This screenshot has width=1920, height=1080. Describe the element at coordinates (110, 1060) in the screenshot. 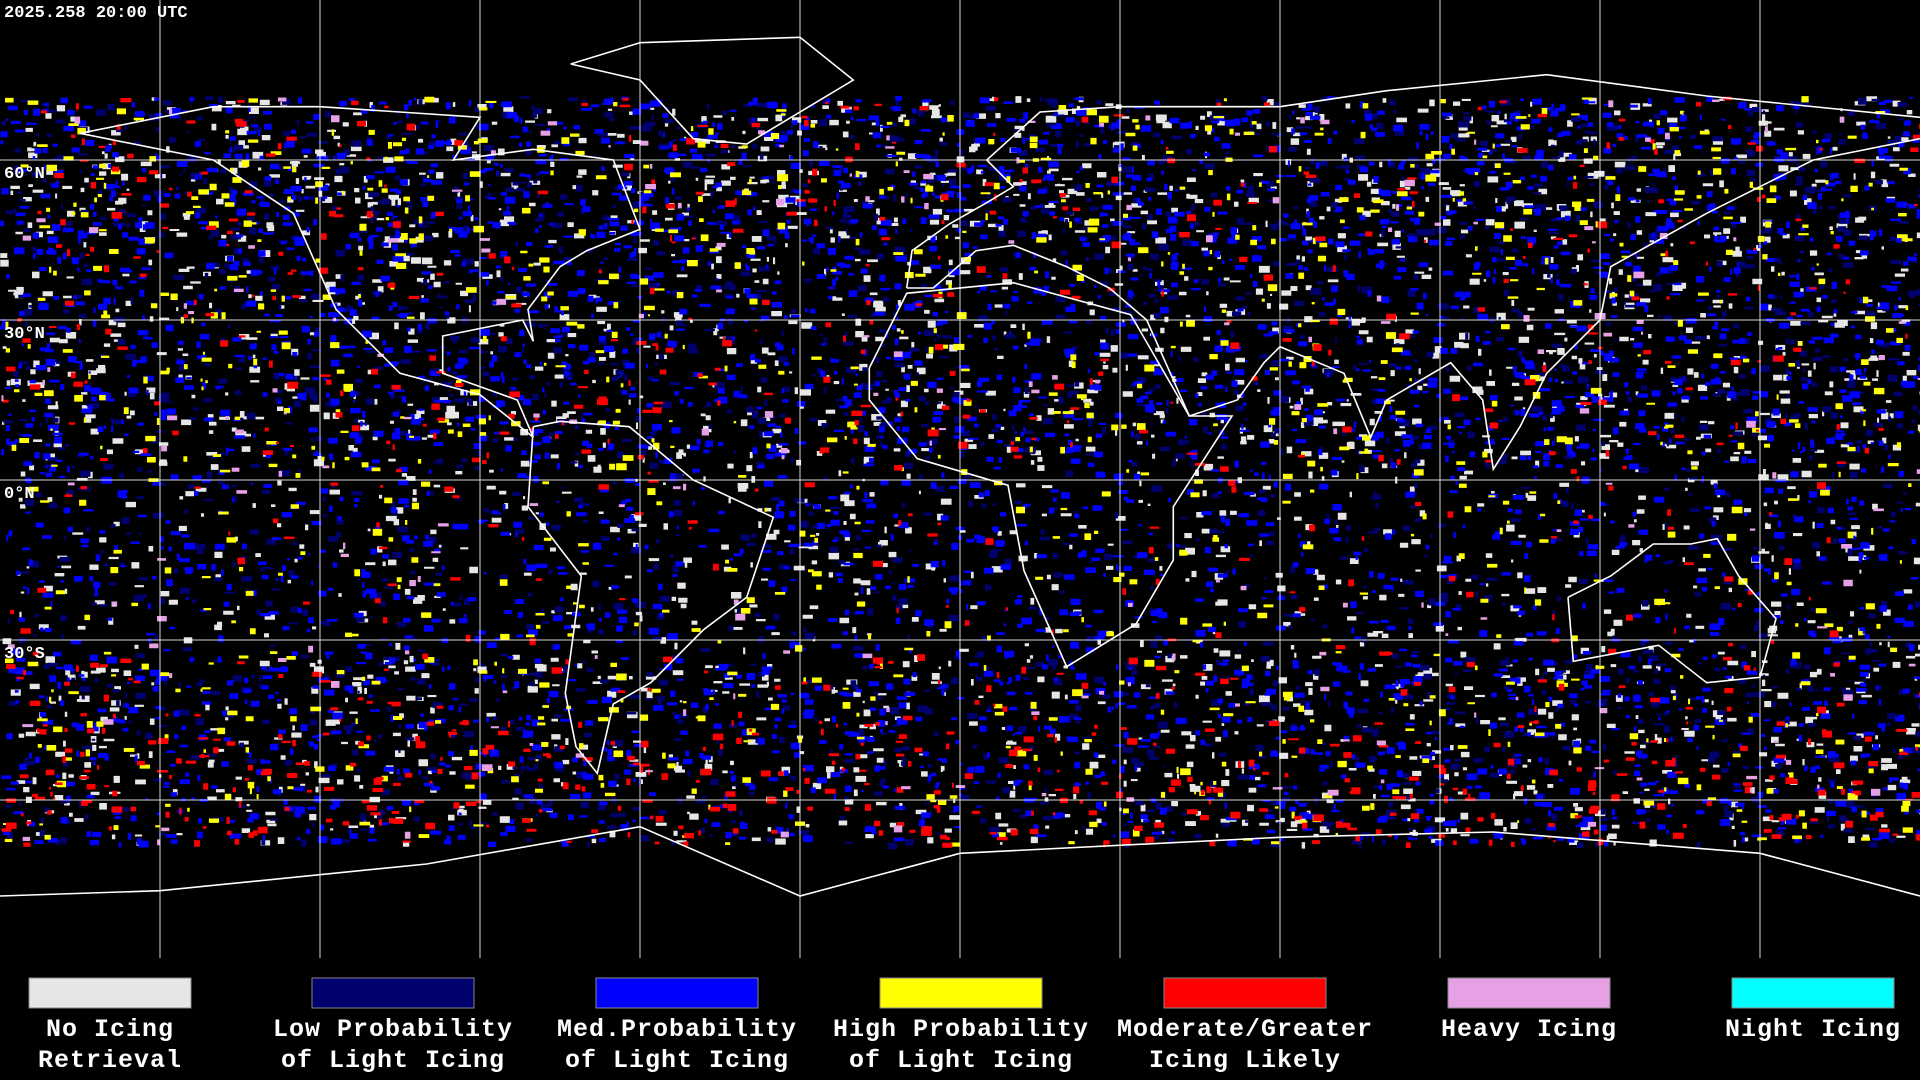

I see `legend-label: Retrieval` at that location.